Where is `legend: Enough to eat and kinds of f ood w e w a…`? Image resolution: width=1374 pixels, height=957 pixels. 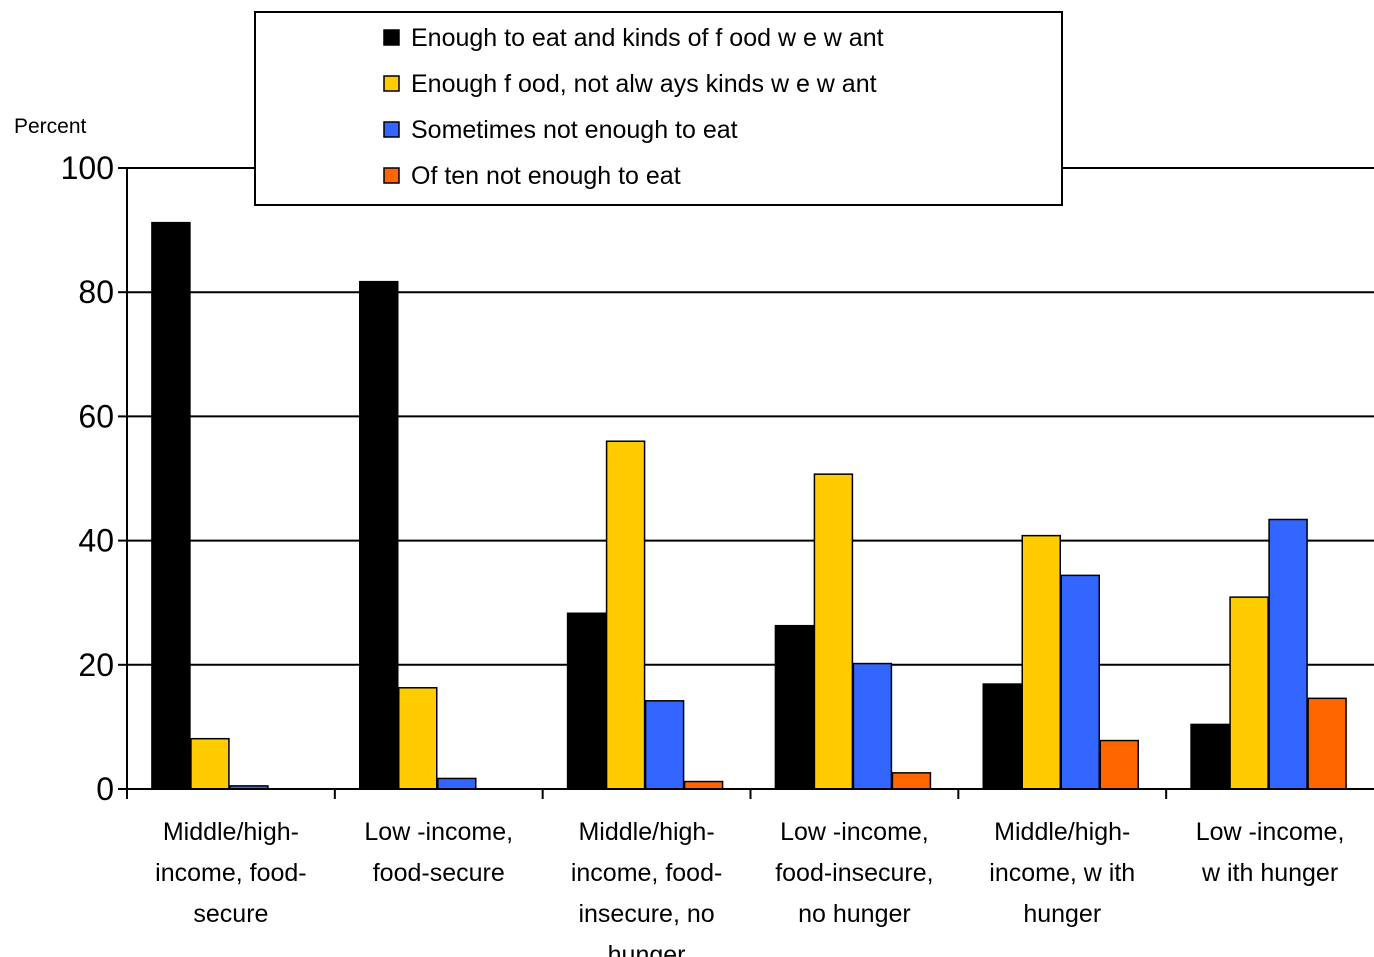
legend: Enough to eat and kinds of f ood w e w a… is located at coordinates (658, 108).